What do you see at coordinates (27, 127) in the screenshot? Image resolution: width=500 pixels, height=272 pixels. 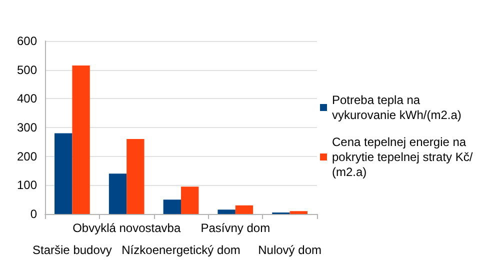 I see `y-tick-label: 300` at bounding box center [27, 127].